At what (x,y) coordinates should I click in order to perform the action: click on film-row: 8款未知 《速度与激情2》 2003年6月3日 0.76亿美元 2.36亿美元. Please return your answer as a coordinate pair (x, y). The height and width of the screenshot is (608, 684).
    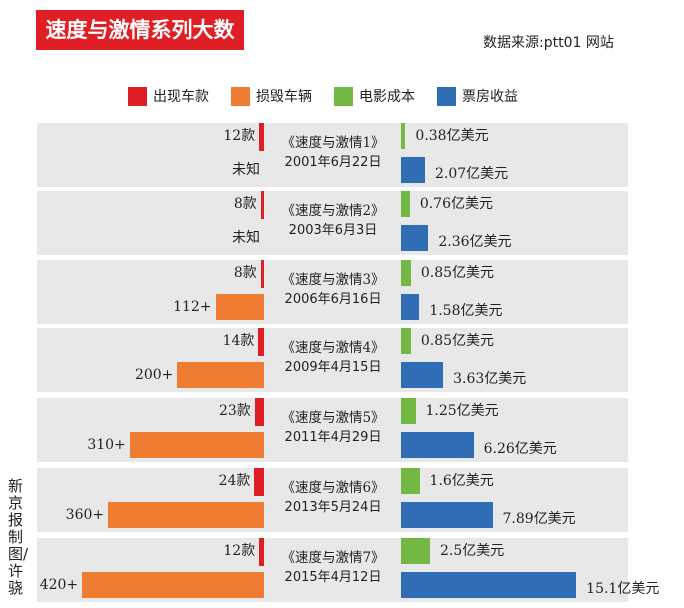
    Looking at the image, I should click on (332, 223).